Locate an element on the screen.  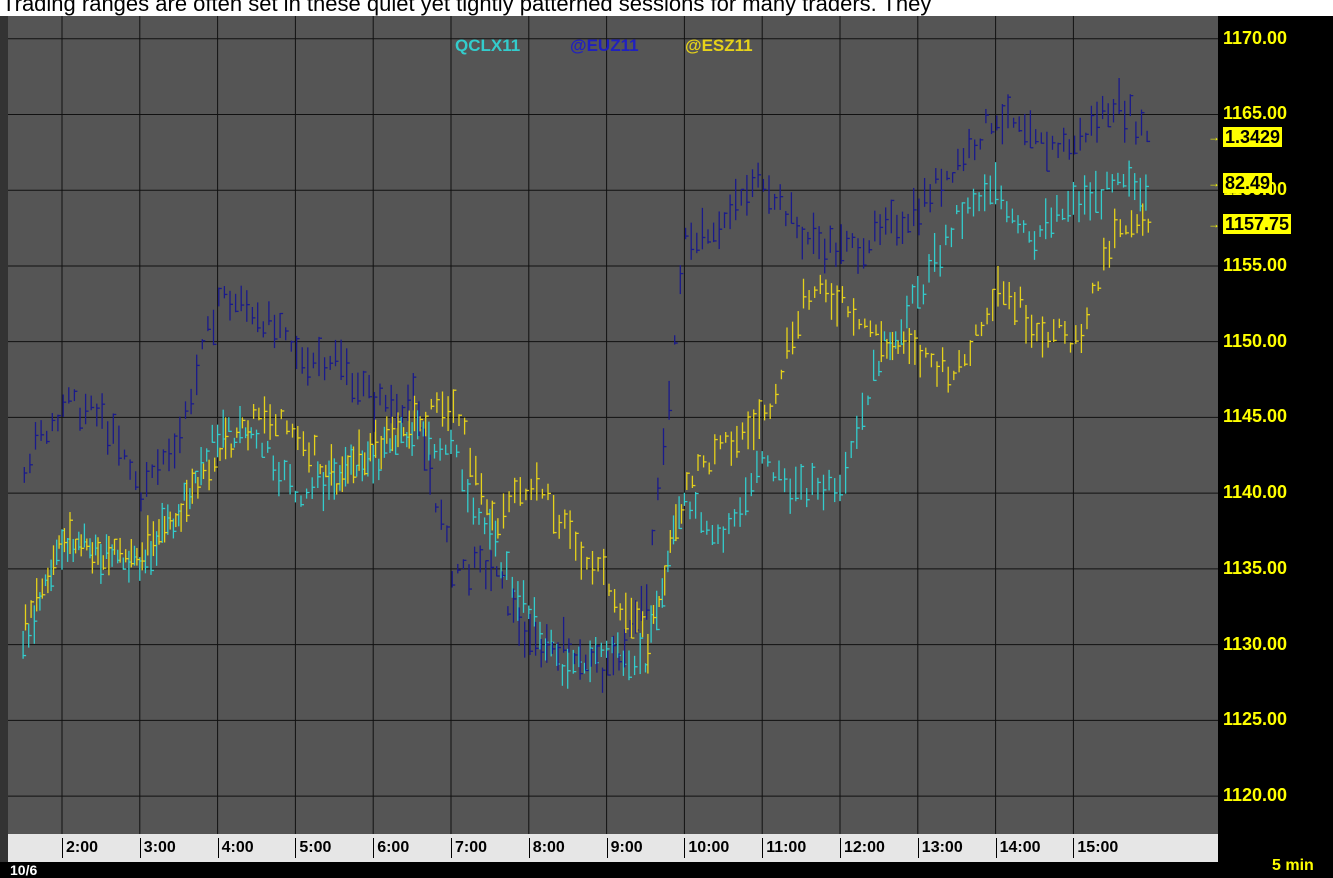
legend-item: QCLX11 is located at coordinates (488, 45).